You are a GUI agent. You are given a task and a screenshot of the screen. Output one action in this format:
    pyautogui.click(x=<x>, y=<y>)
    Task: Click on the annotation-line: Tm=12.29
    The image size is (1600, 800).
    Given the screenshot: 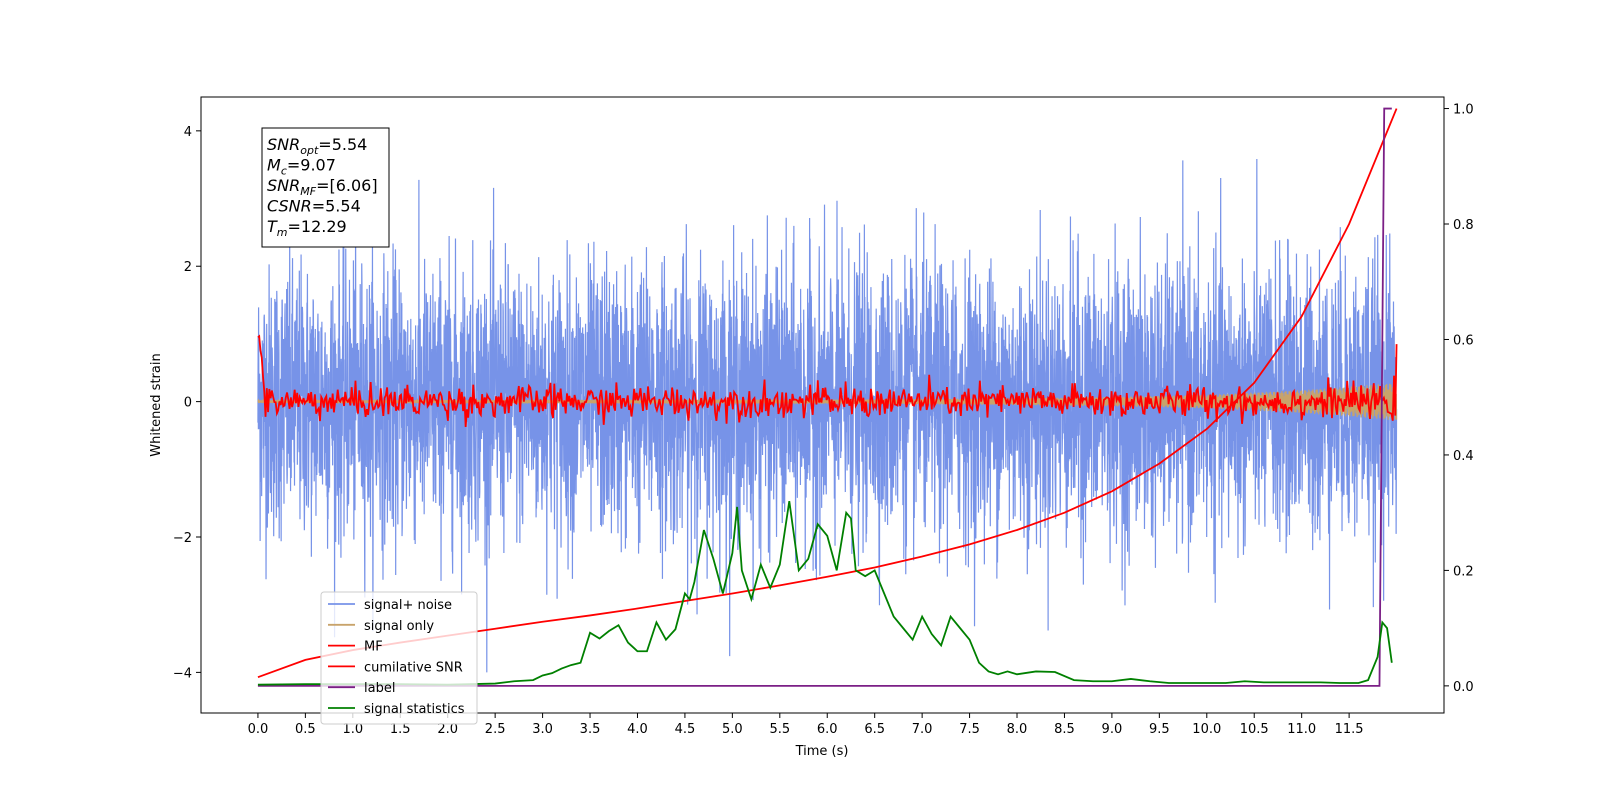 What is the action you would take?
    pyautogui.click(x=307, y=228)
    